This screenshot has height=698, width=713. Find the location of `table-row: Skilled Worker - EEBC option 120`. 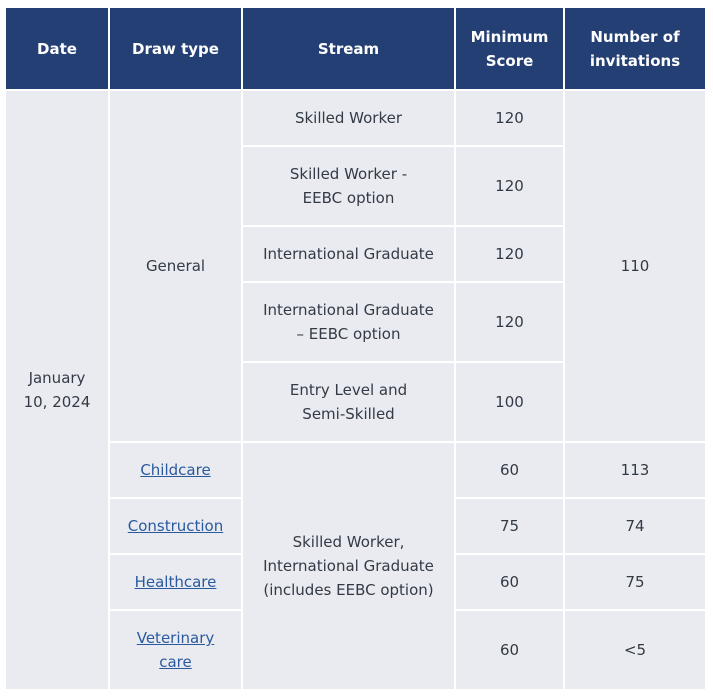

table-row: Skilled Worker - EEBC option 120 is located at coordinates (355, 186).